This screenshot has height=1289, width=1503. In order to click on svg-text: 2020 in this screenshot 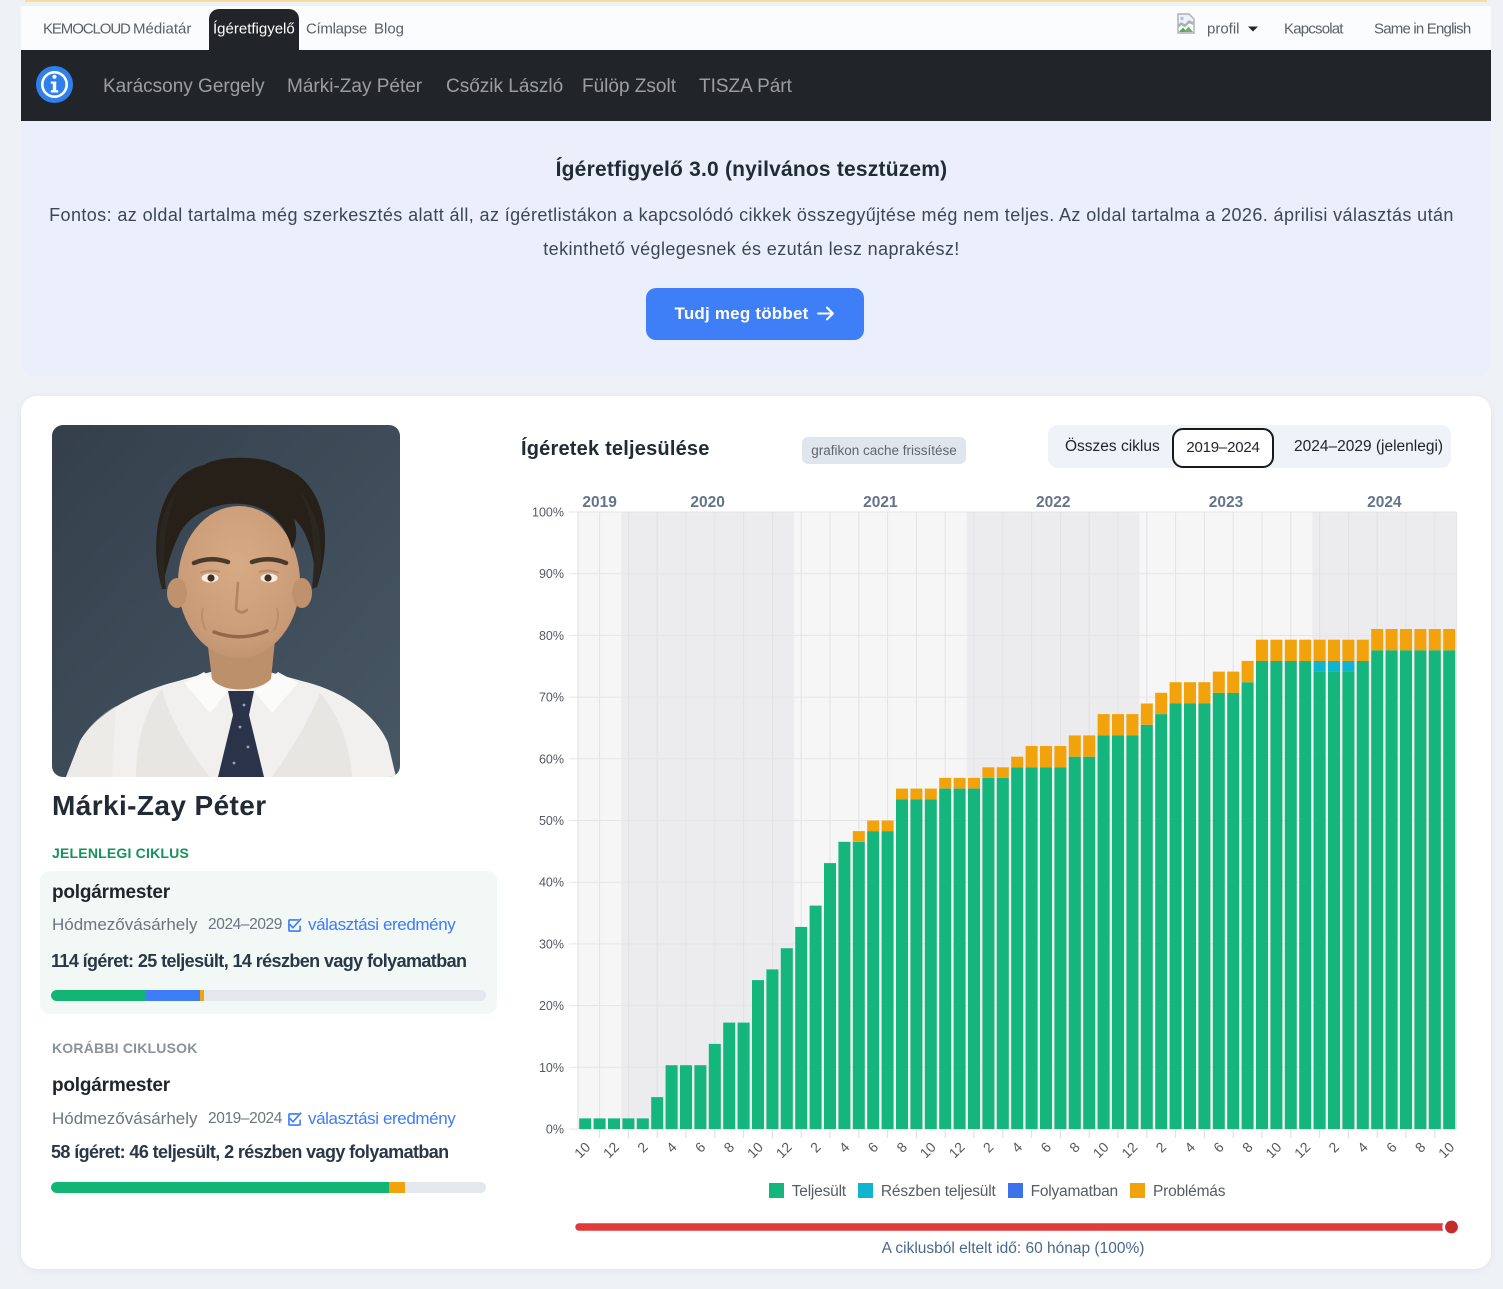, I will do `click(707, 502)`.